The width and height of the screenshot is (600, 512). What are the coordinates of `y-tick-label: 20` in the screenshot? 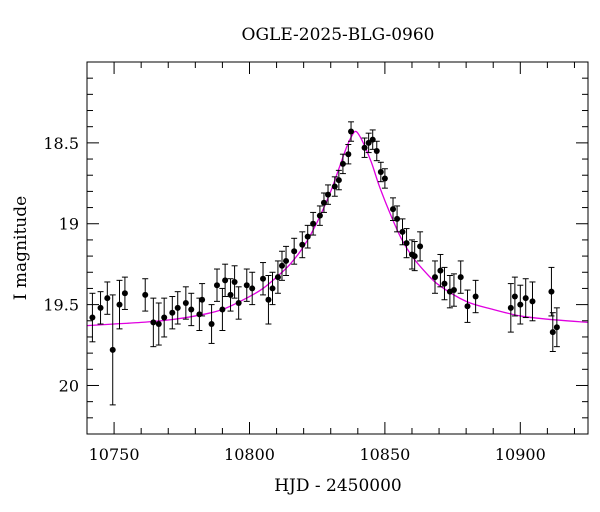 It's located at (69, 385).